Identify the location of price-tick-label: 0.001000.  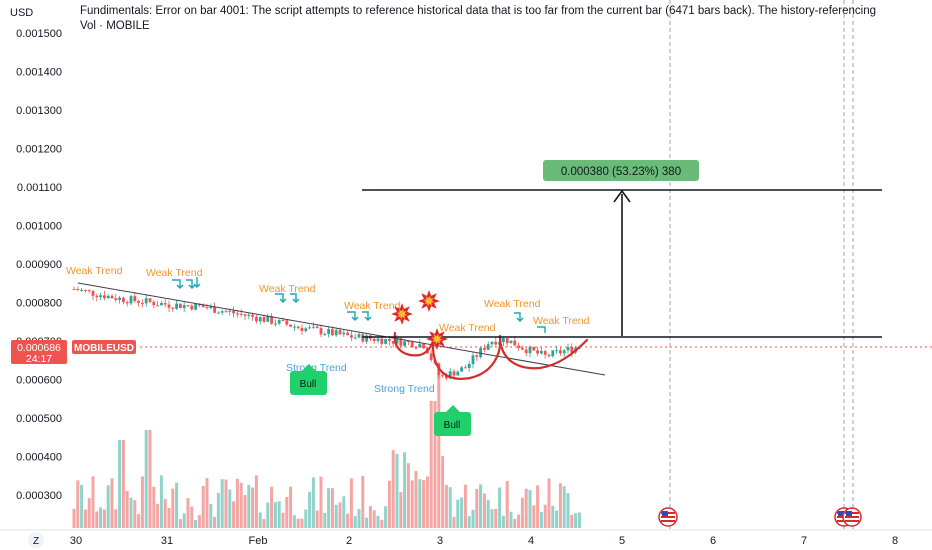
(39, 227).